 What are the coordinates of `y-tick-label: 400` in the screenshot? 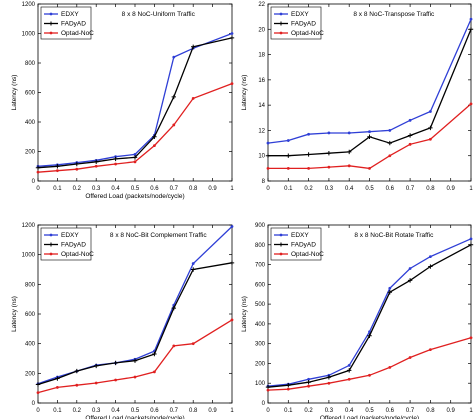 It's located at (30, 123).